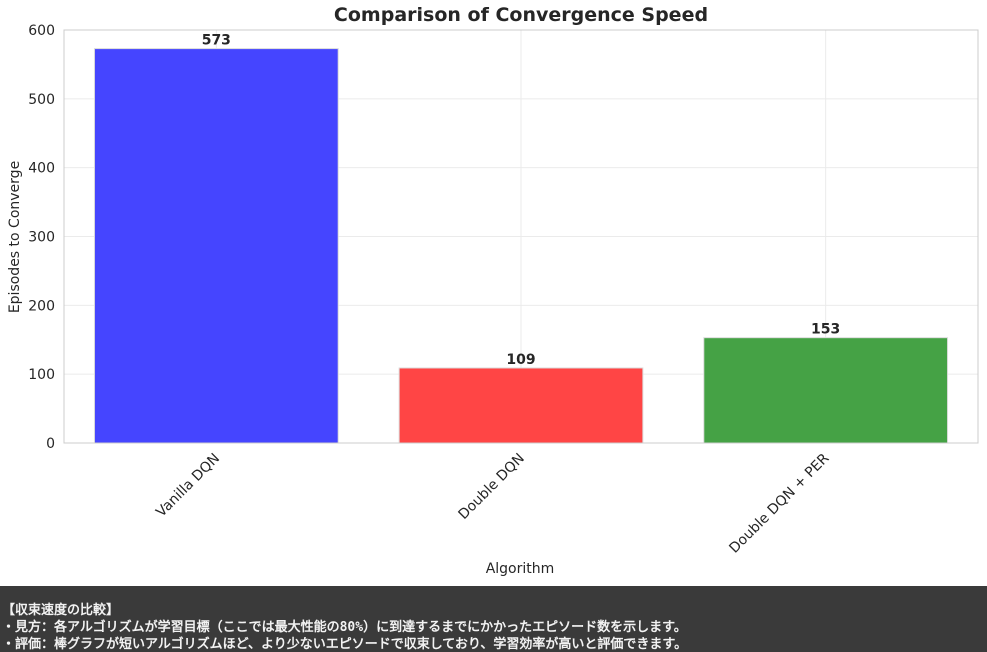  Describe the element at coordinates (520, 360) in the screenshot. I see `bar-value-label: 109` at that location.